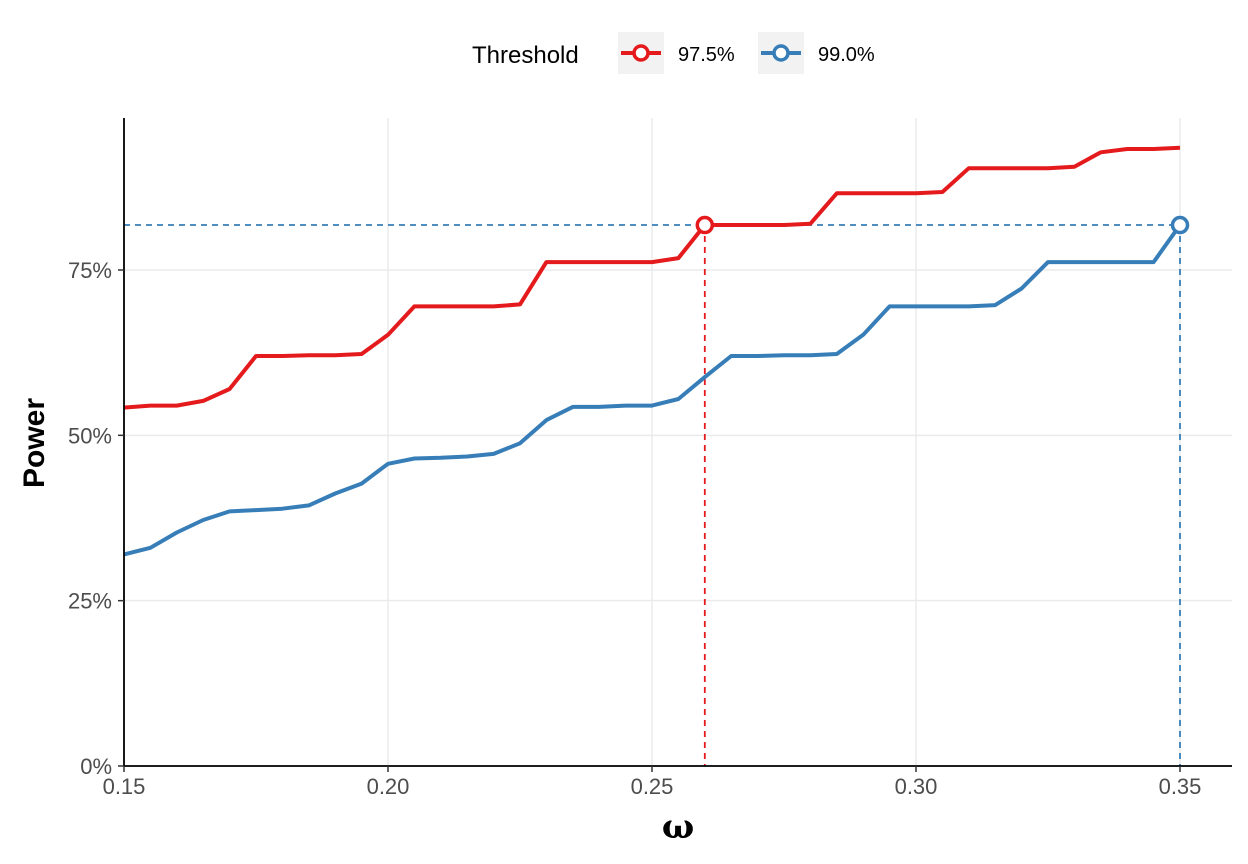 The height and width of the screenshot is (864, 1248). I want to click on legend-item-1: 99.0%, so click(816, 53).